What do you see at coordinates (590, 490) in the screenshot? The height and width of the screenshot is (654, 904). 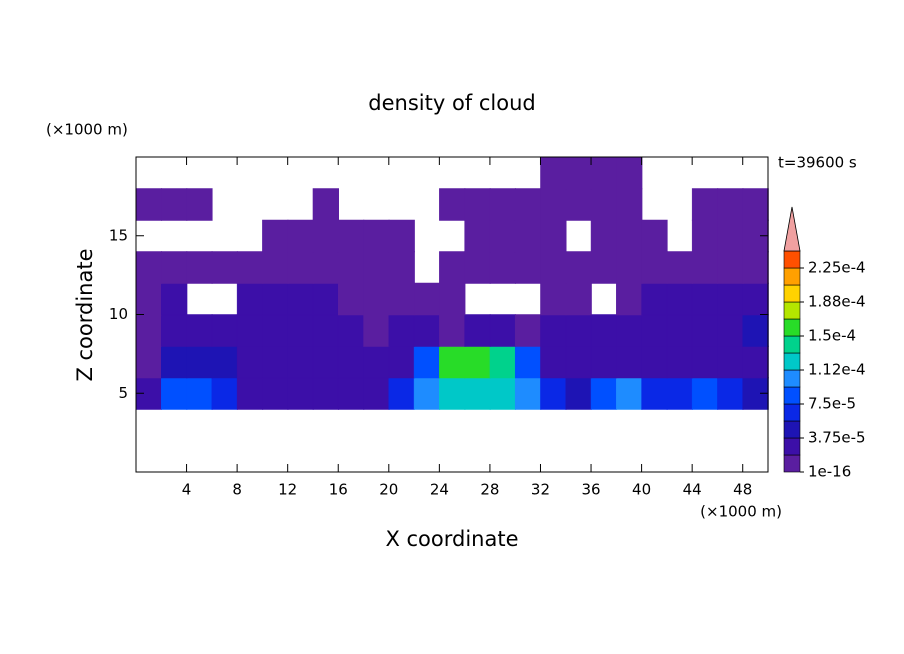 I see `x-tick-label: 36` at bounding box center [590, 490].